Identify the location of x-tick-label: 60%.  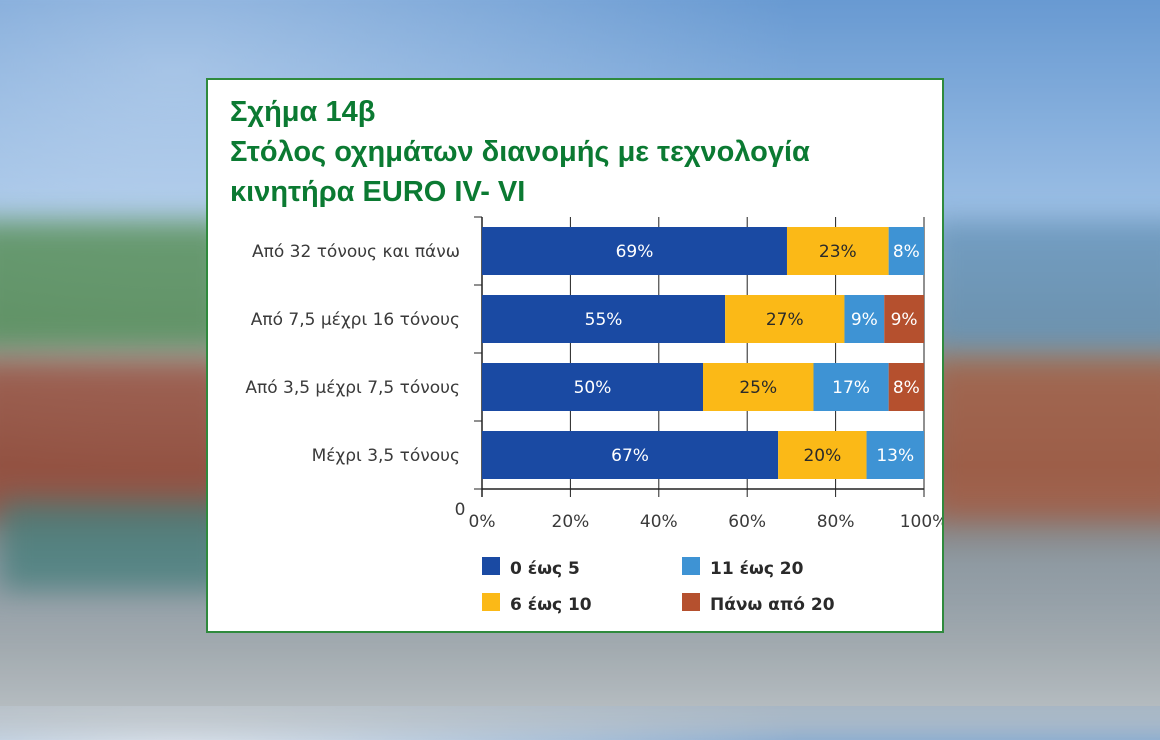
(747, 522).